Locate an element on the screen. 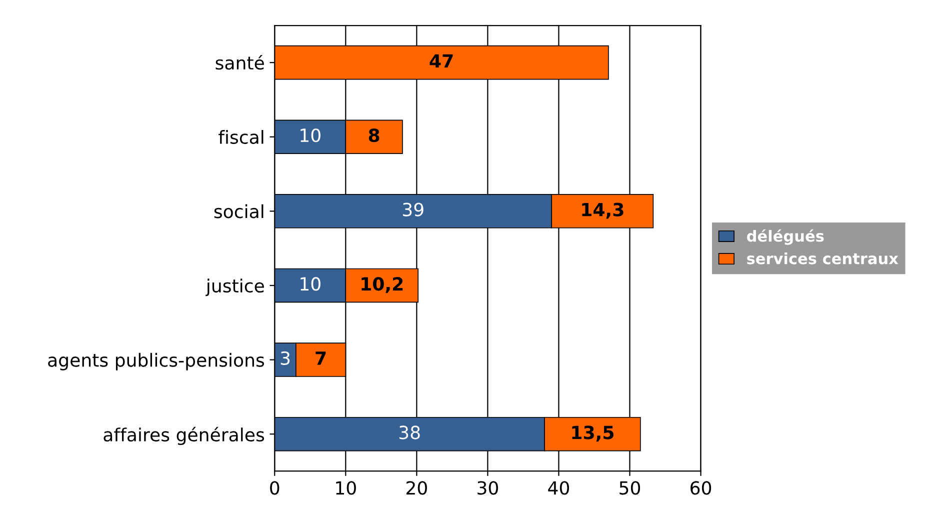 The image size is (947, 512). data-label: 14,3 is located at coordinates (603, 210).